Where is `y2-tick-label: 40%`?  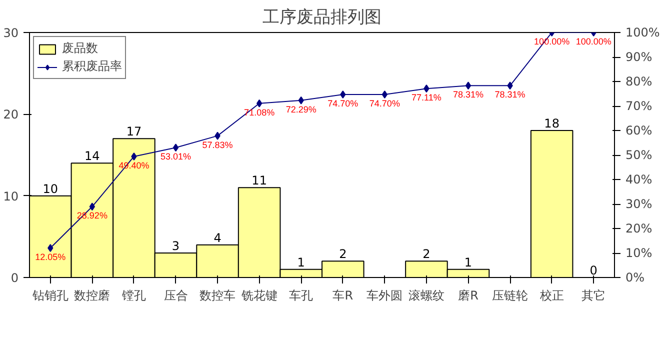
y2-tick-label: 40% is located at coordinates (639, 179).